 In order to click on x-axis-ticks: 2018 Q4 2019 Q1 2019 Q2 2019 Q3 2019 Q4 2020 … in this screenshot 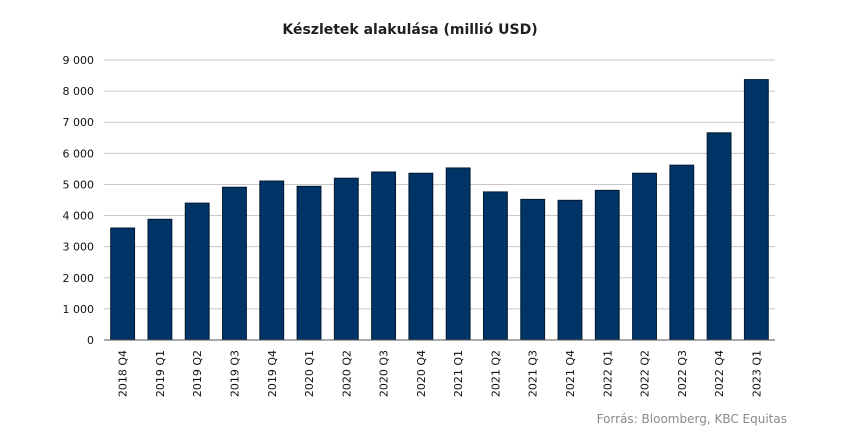, I will do `click(440, 373)`.